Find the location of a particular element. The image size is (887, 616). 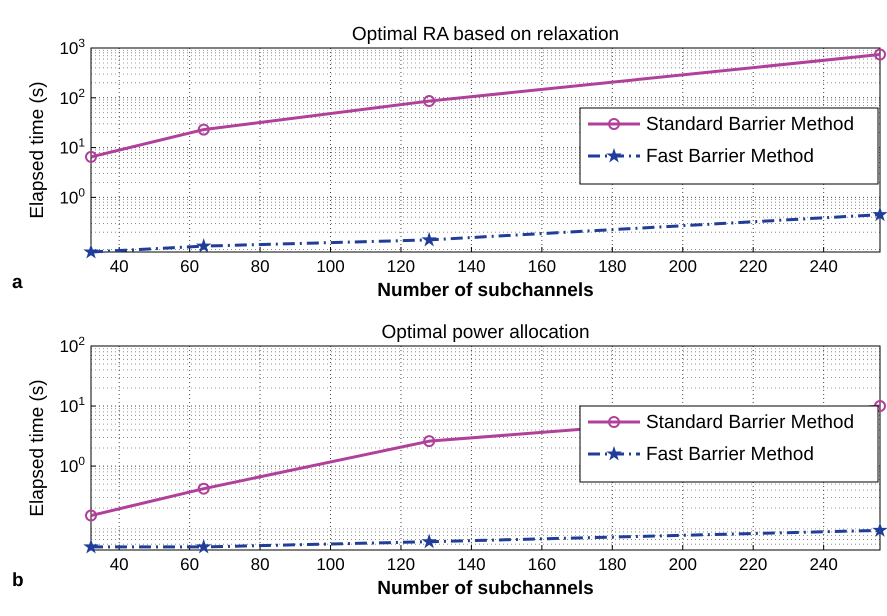

chart-title: Optimal power allocation is located at coordinates (485, 332).